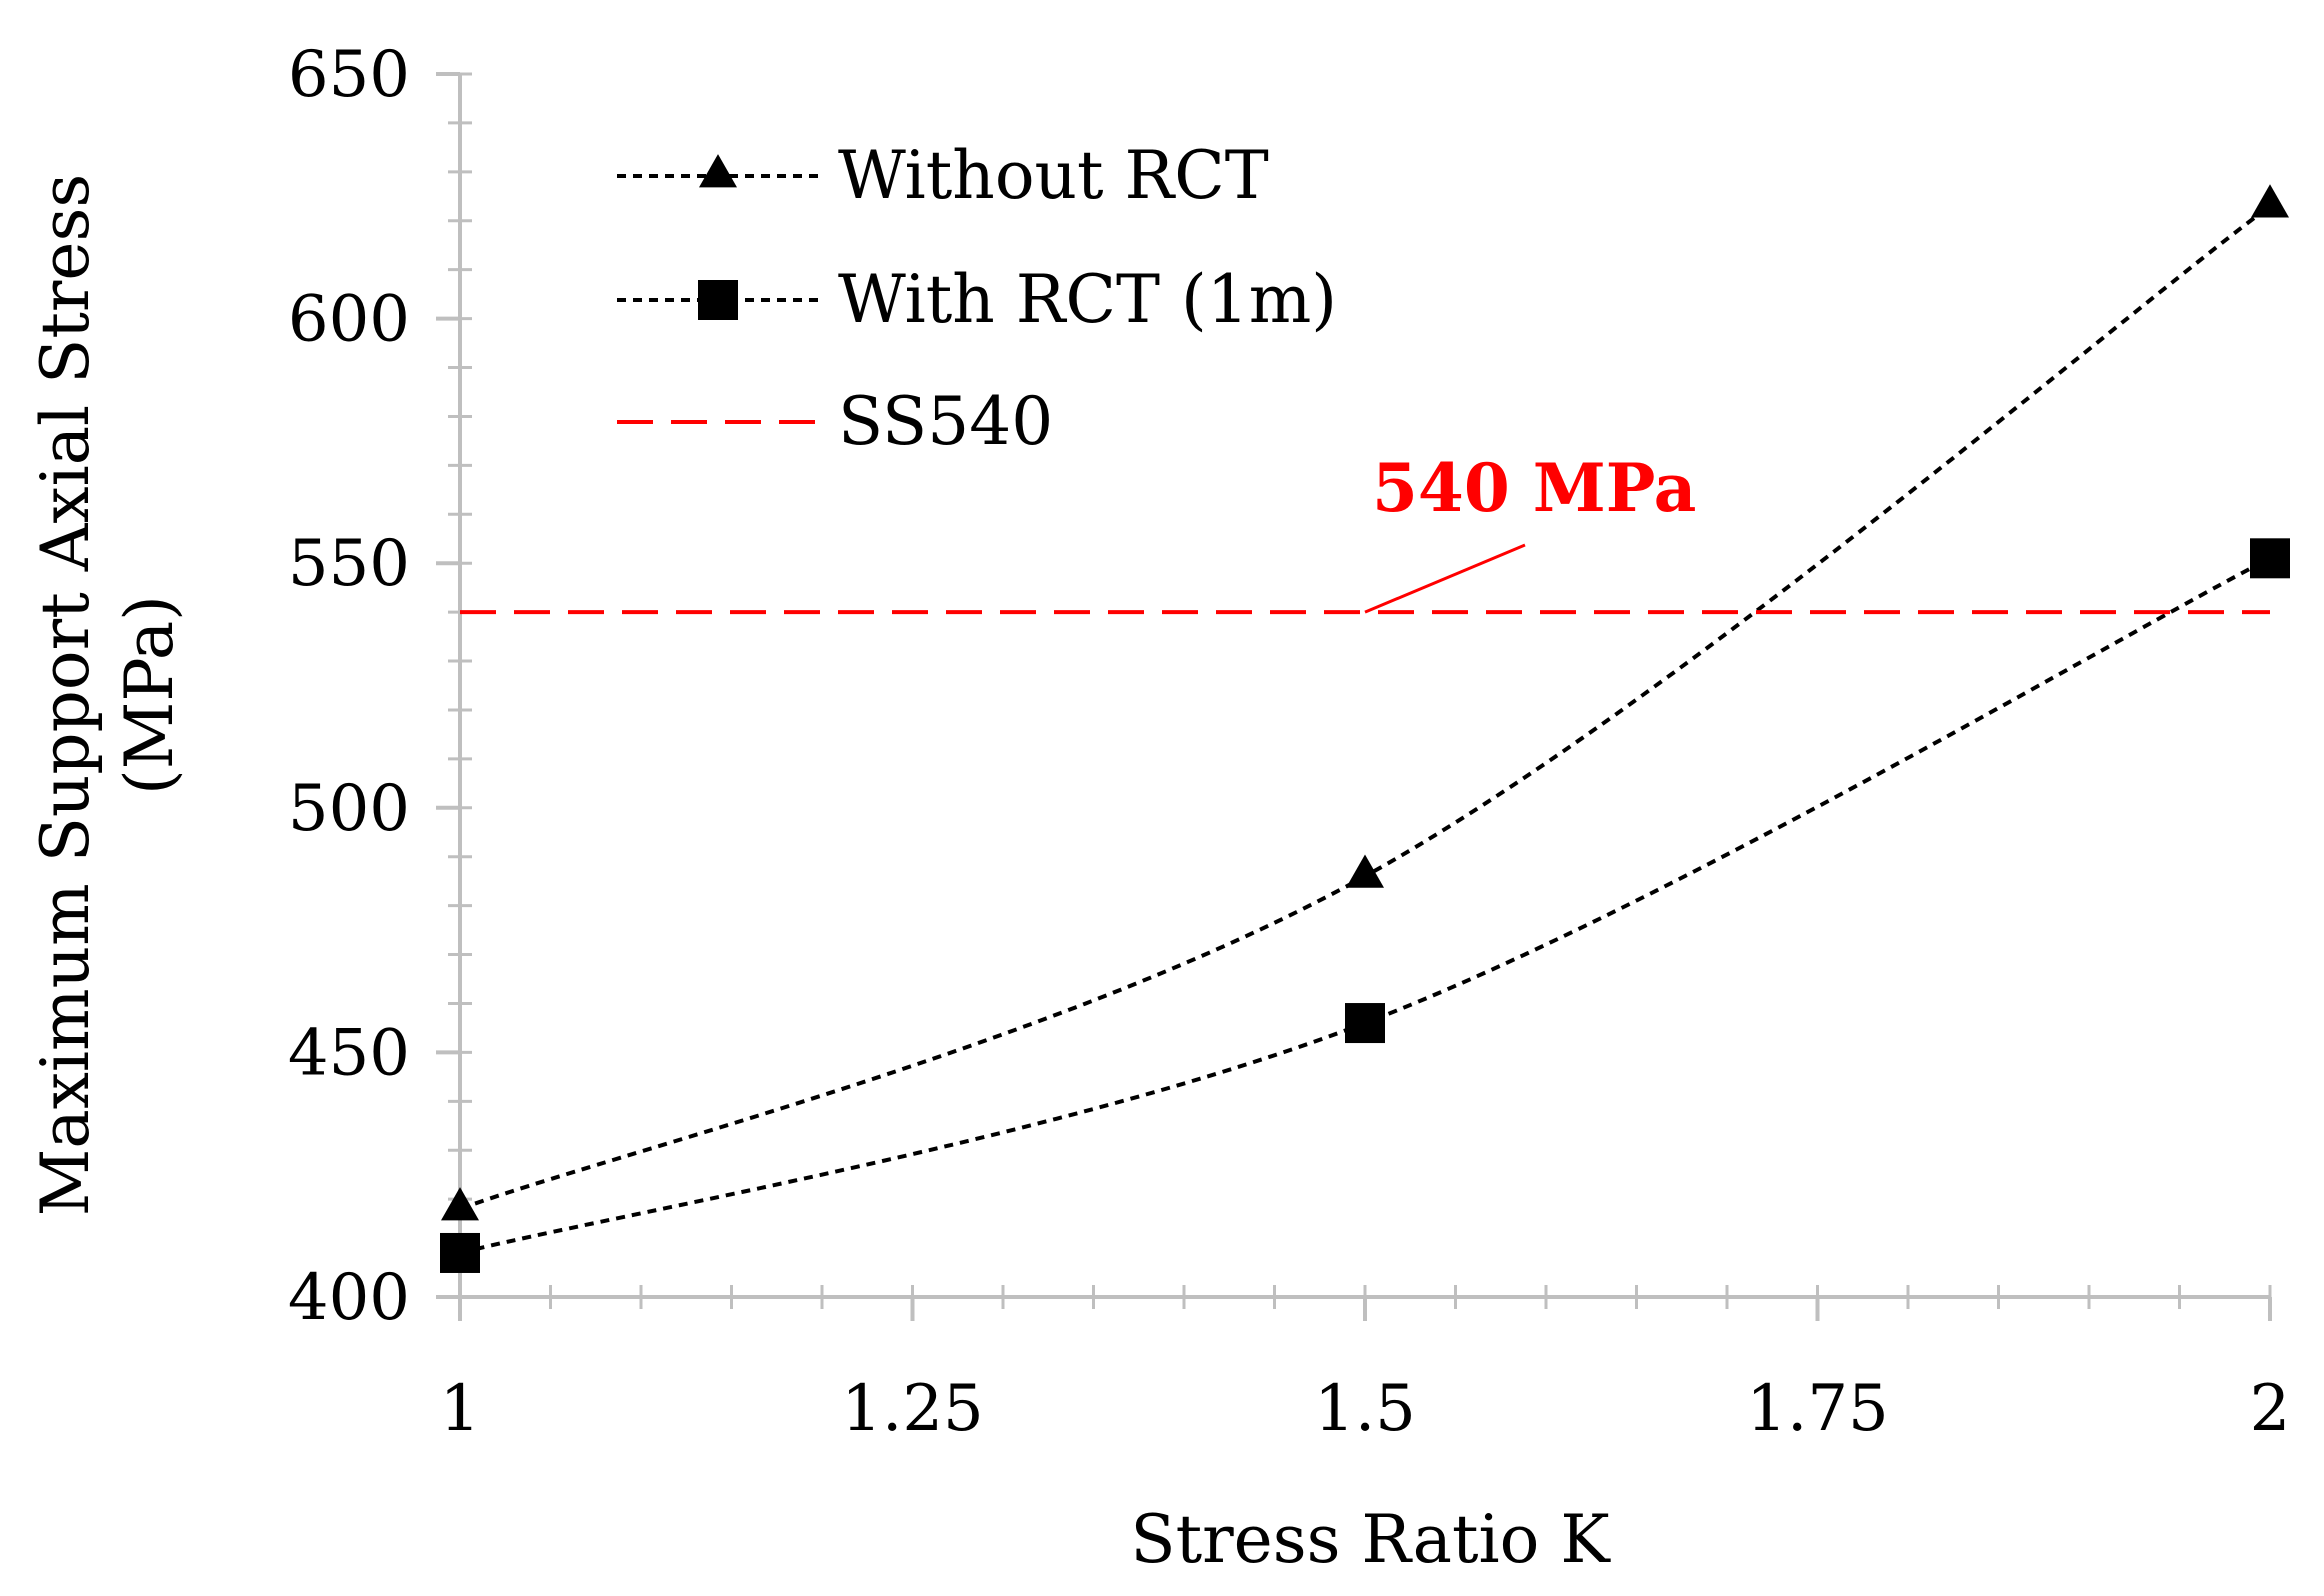 The width and height of the screenshot is (2324, 1596). Describe the element at coordinates (2270, 1409) in the screenshot. I see `x-tick-label: 2` at that location.